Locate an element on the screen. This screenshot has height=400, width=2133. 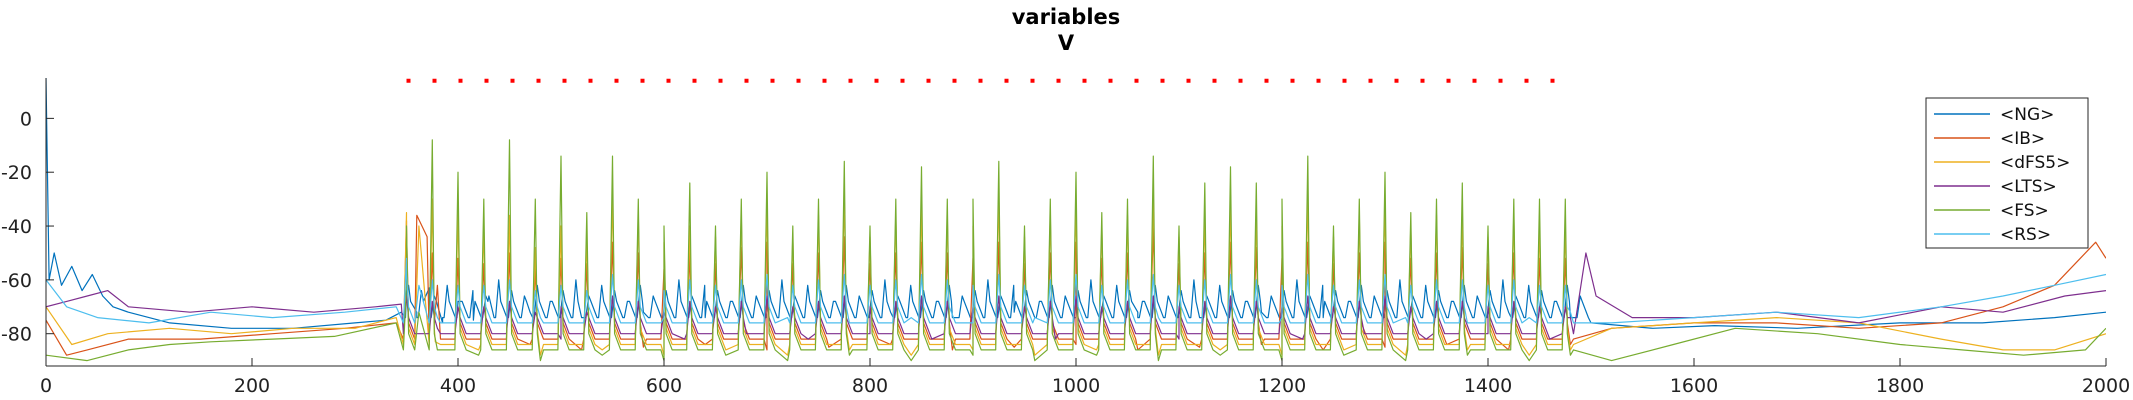
legend-box is located at coordinates (2007, 173).